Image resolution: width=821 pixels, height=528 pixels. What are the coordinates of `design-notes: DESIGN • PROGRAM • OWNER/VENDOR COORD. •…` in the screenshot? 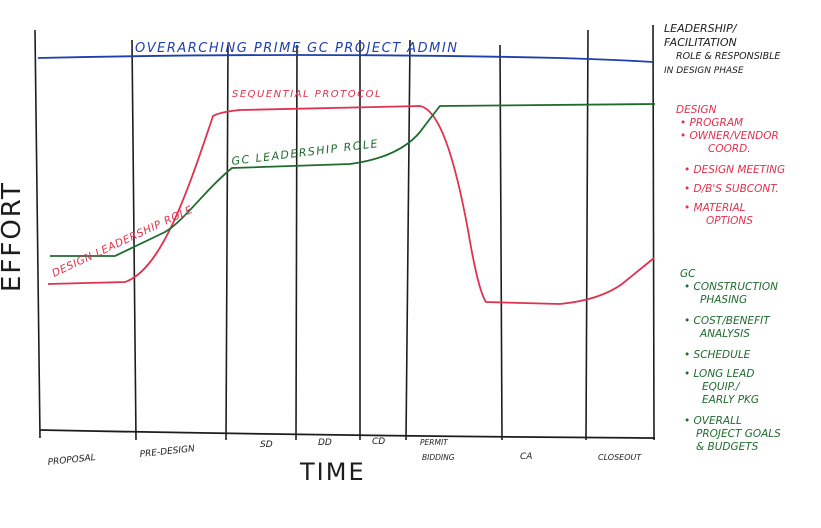 It's located at (730, 166).